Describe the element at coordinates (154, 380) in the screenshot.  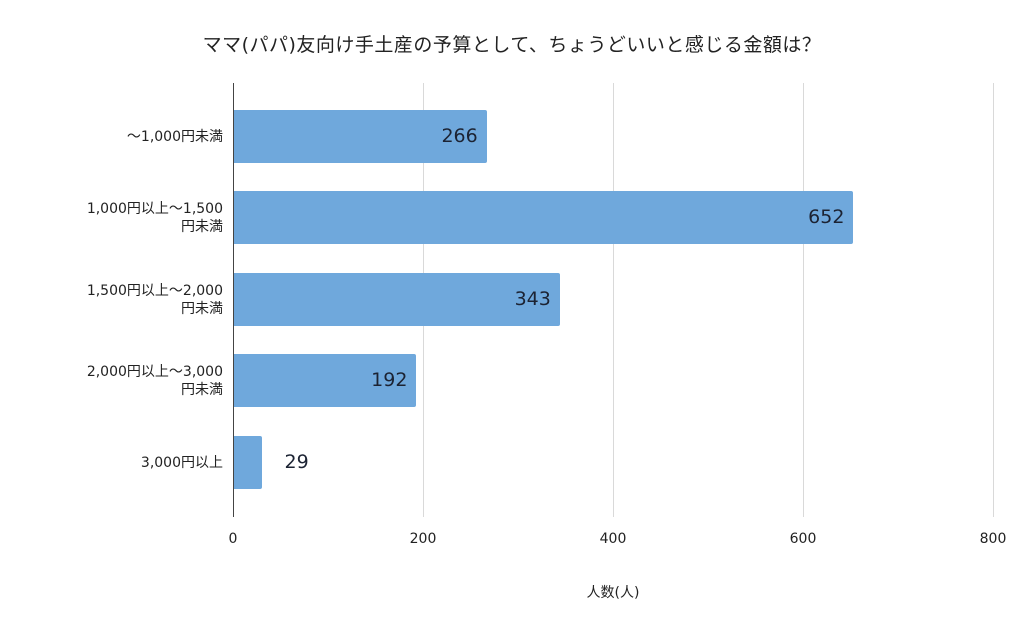
I see `category-label: 2,000円以上〜3,000 円未満` at that location.